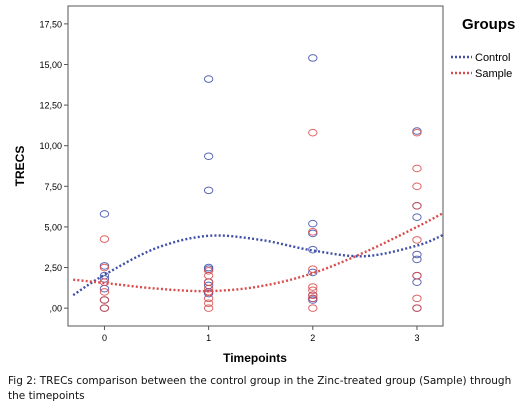 The width and height of the screenshot is (520, 416). I want to click on x-tick-label: 2, so click(312, 338).